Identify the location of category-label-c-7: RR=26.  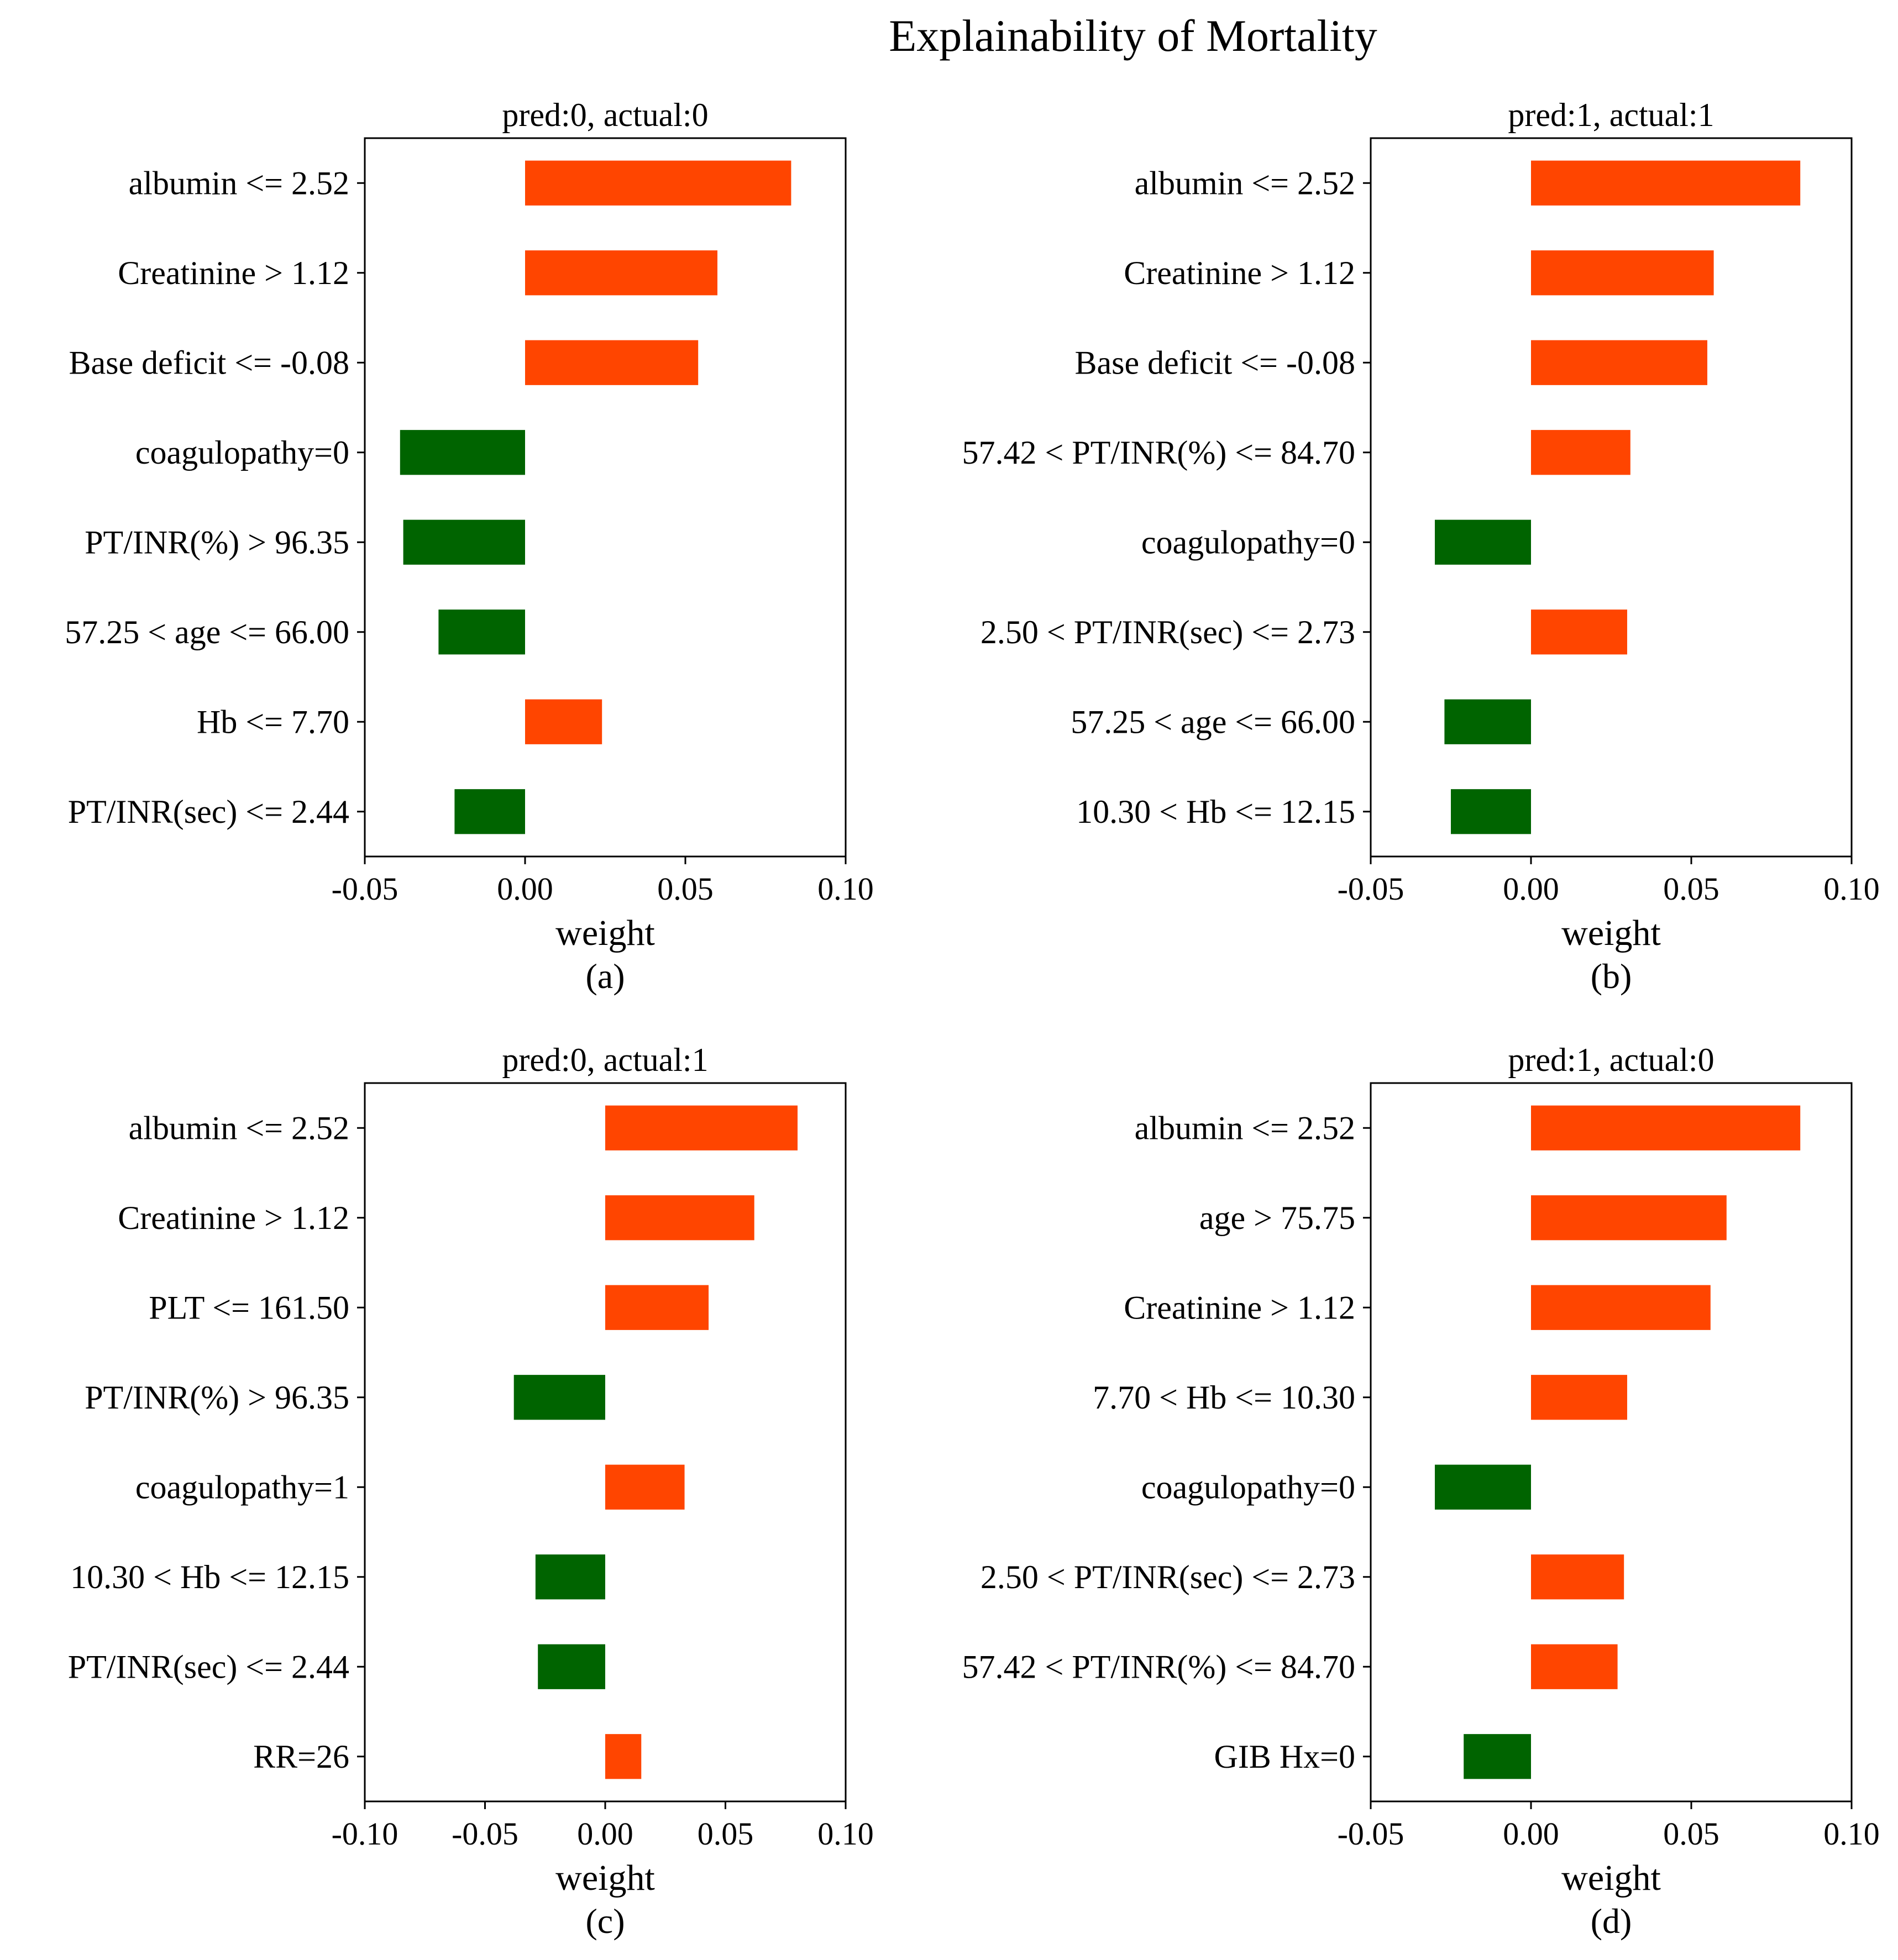
(301, 1756).